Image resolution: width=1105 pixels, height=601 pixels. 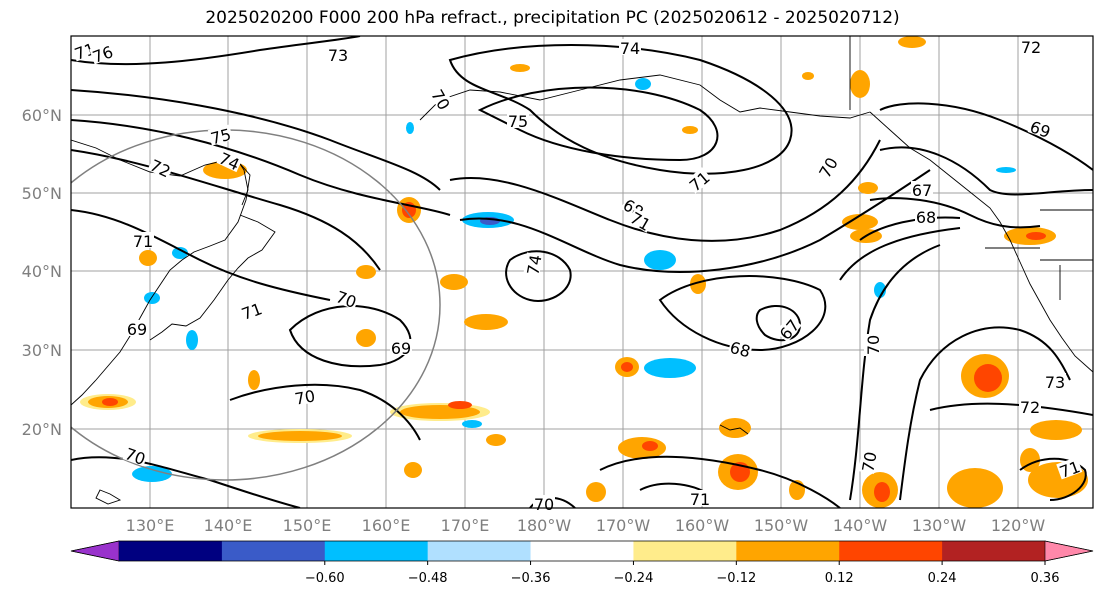 What do you see at coordinates (839, 578) in the screenshot?
I see `colorbar-tick-label: 0.12` at bounding box center [839, 578].